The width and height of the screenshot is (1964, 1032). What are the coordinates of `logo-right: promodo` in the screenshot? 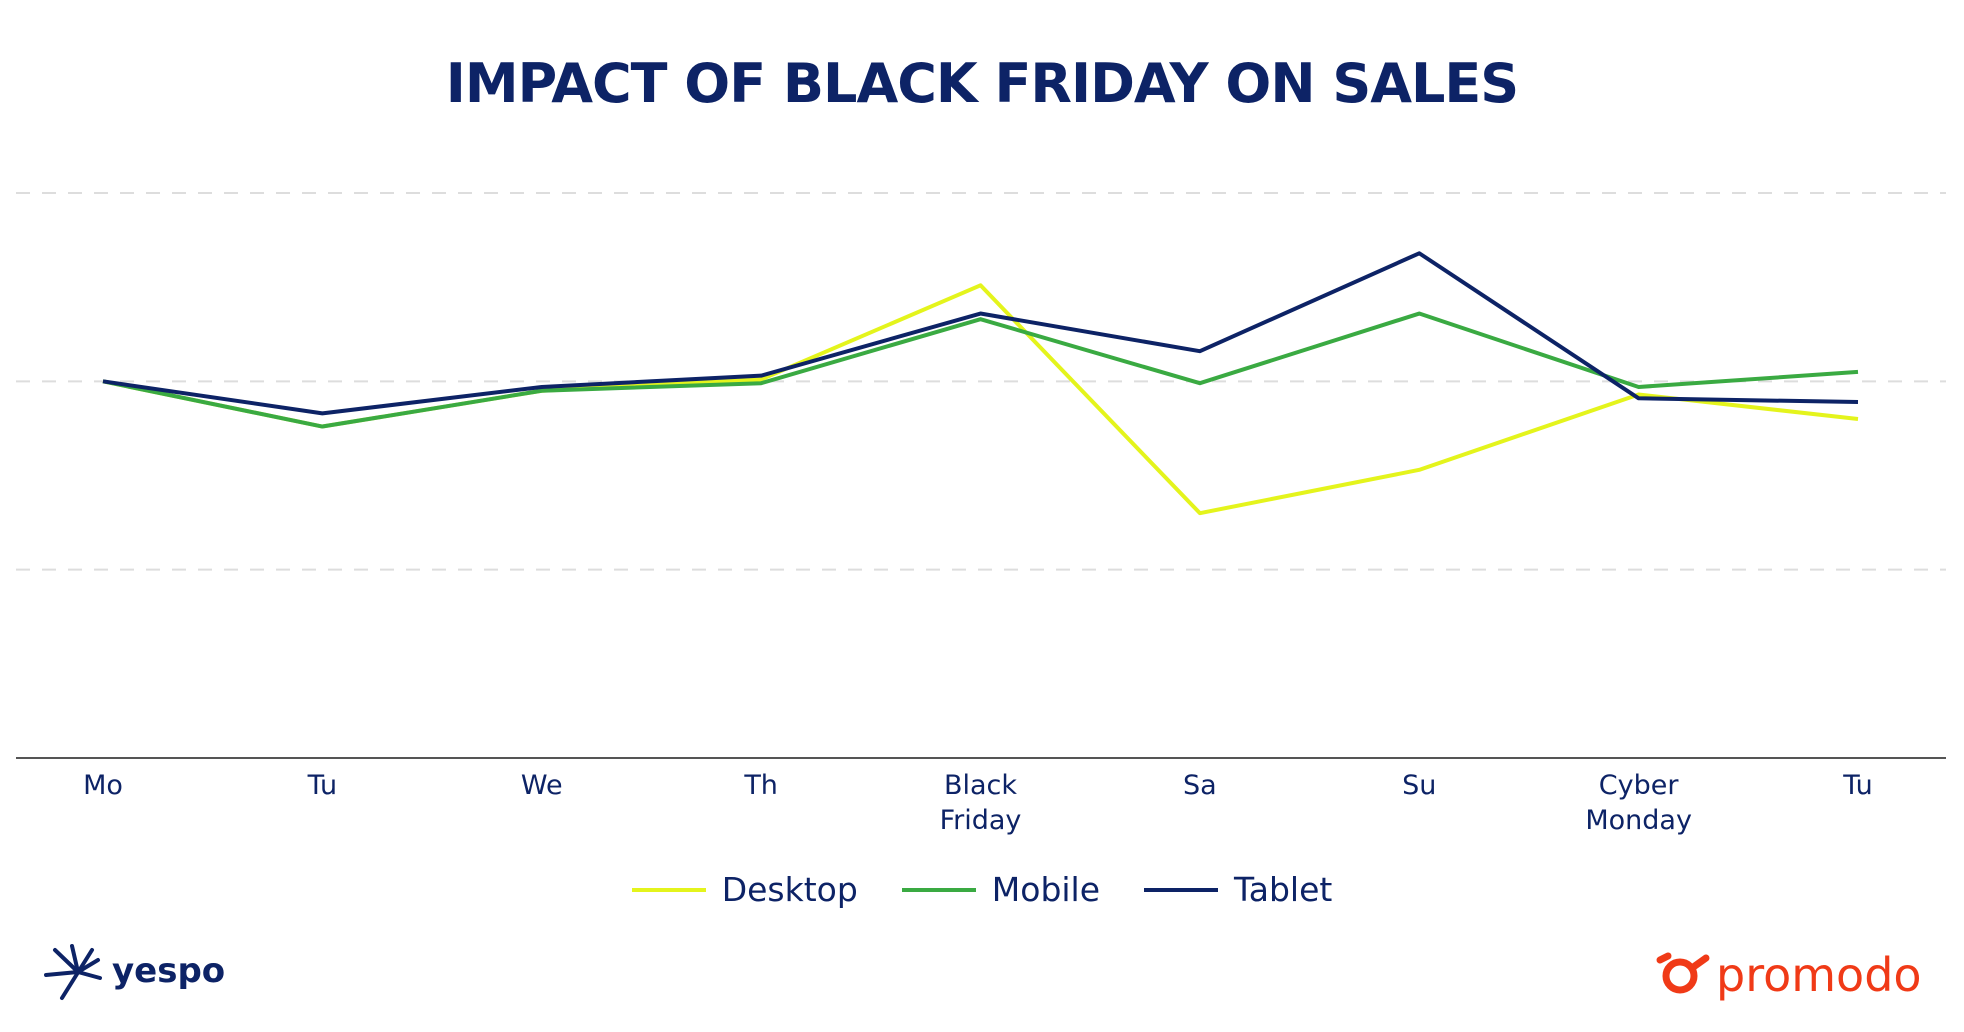 It's located at (1819, 975).